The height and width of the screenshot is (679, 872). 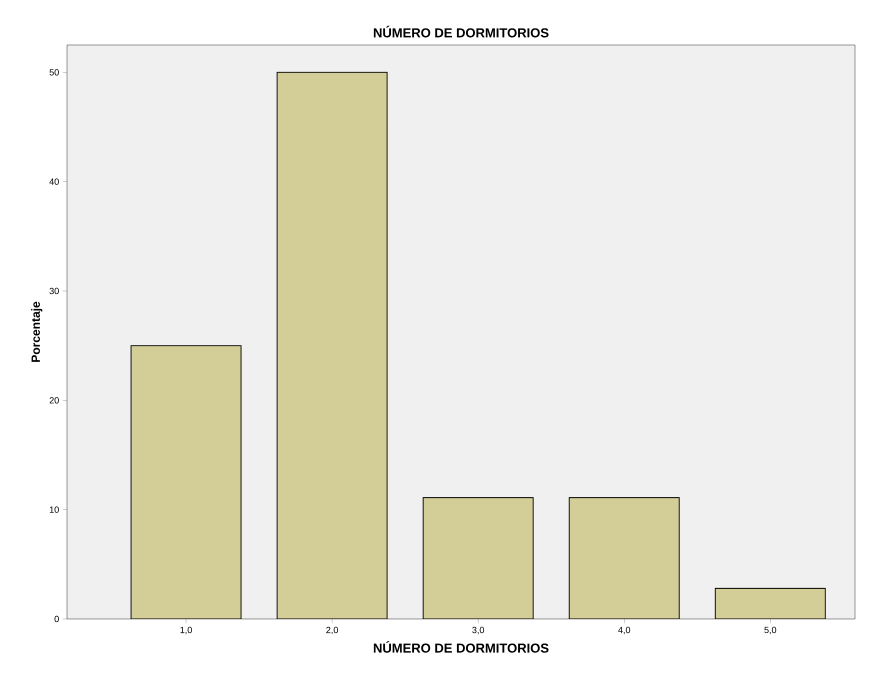 What do you see at coordinates (54, 291) in the screenshot?
I see `y-tick-label: 30` at bounding box center [54, 291].